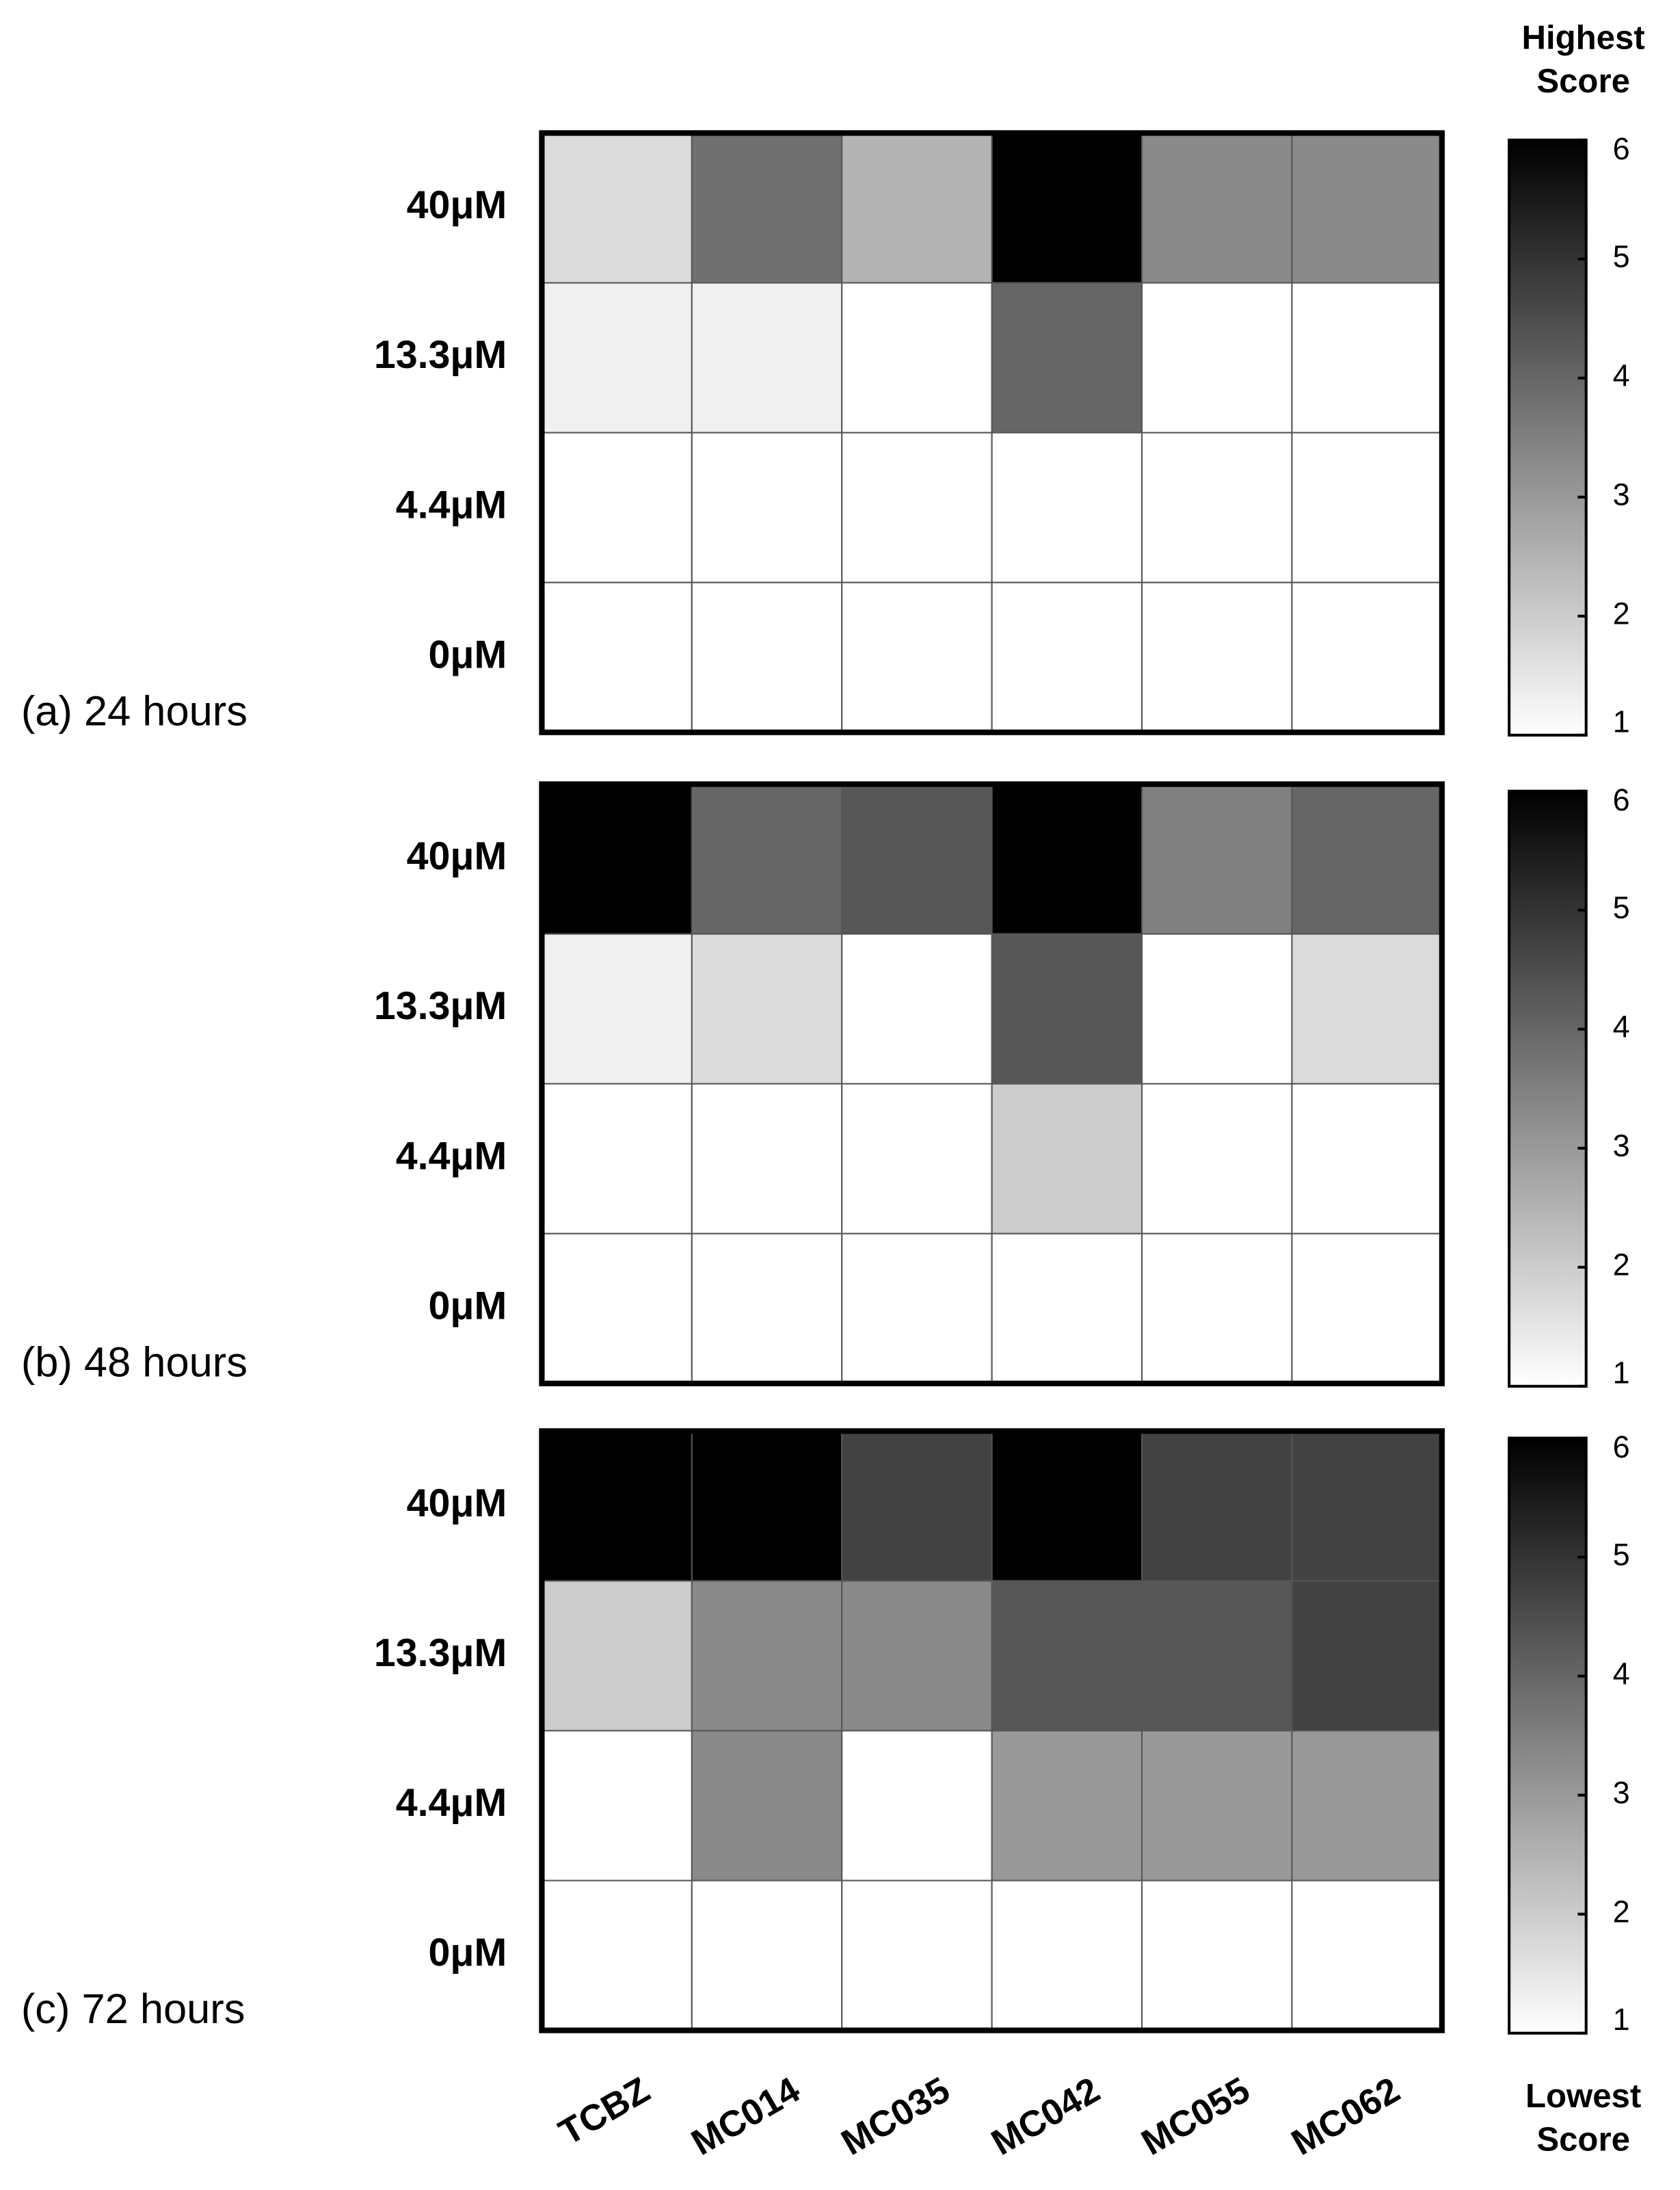 The width and height of the screenshot is (1680, 2190). I want to click on colorbar-label: Highest Score, so click(1583, 60).